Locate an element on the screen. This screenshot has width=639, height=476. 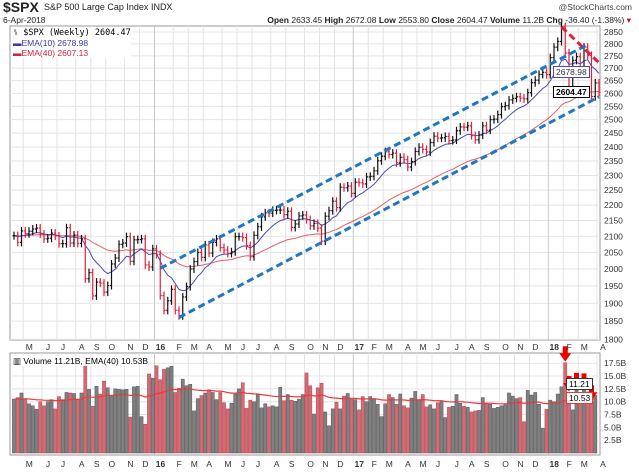
price-axis-label: 2850 is located at coordinates (613, 32).